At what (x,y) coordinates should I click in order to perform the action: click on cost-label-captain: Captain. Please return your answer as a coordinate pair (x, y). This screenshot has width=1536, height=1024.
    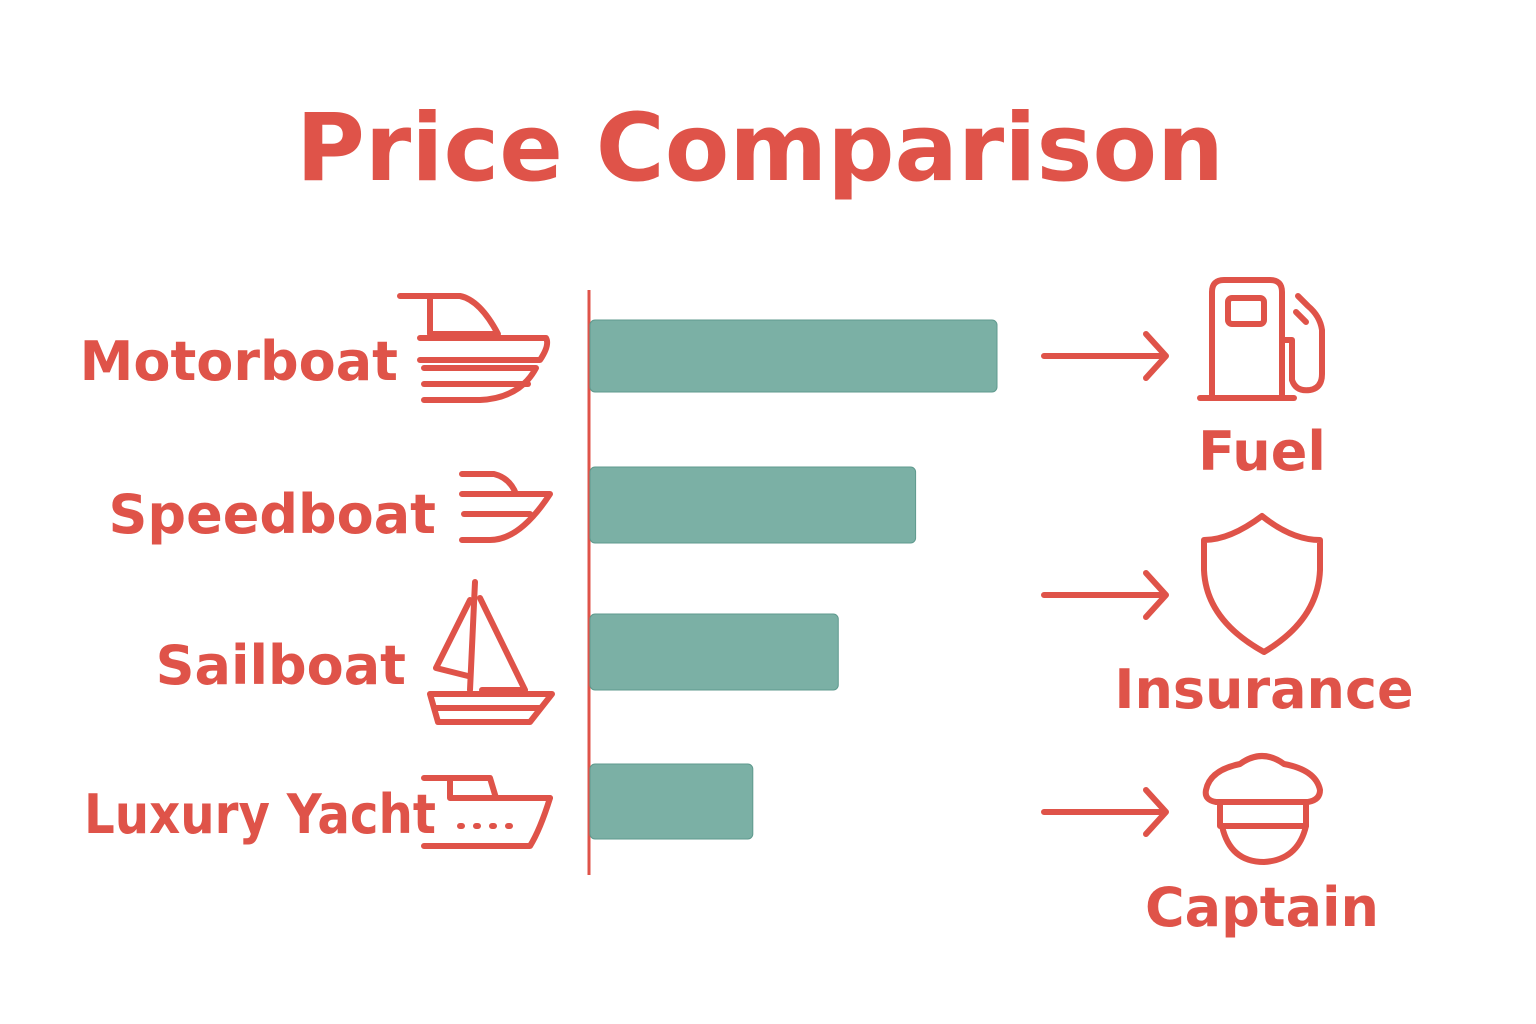
    Looking at the image, I should click on (1262, 907).